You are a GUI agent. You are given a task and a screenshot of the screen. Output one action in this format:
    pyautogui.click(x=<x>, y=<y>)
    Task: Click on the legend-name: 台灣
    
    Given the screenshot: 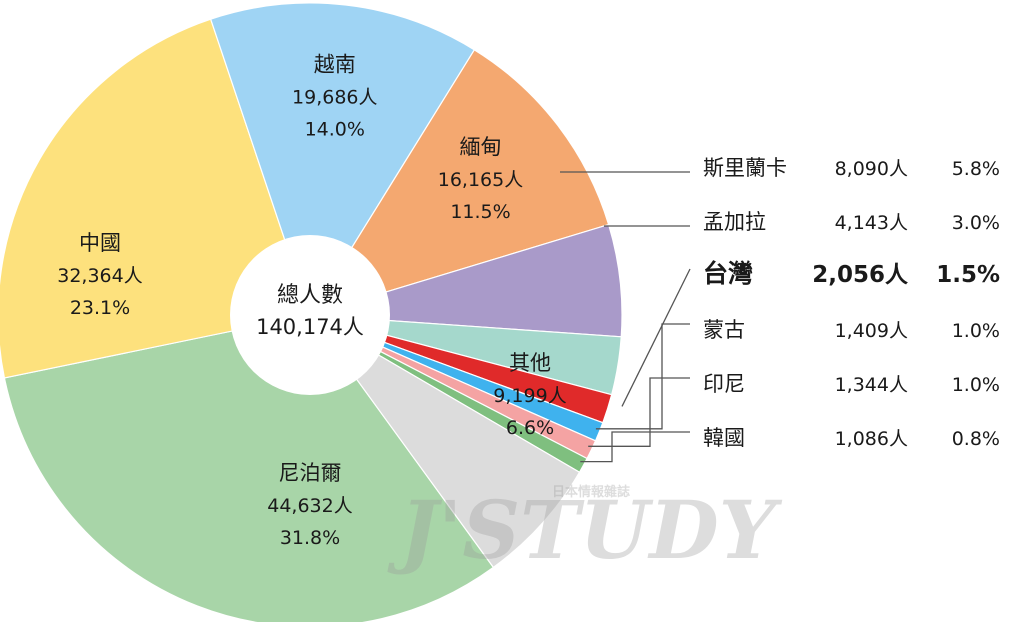 What is the action you would take?
    pyautogui.click(x=728, y=273)
    